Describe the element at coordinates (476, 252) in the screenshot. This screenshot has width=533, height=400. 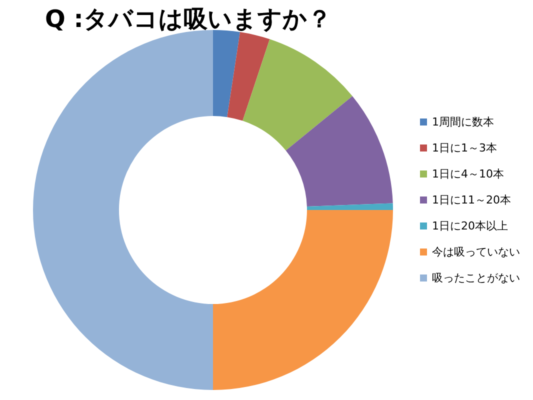
I see `legend-label: 今は吸っていない` at that location.